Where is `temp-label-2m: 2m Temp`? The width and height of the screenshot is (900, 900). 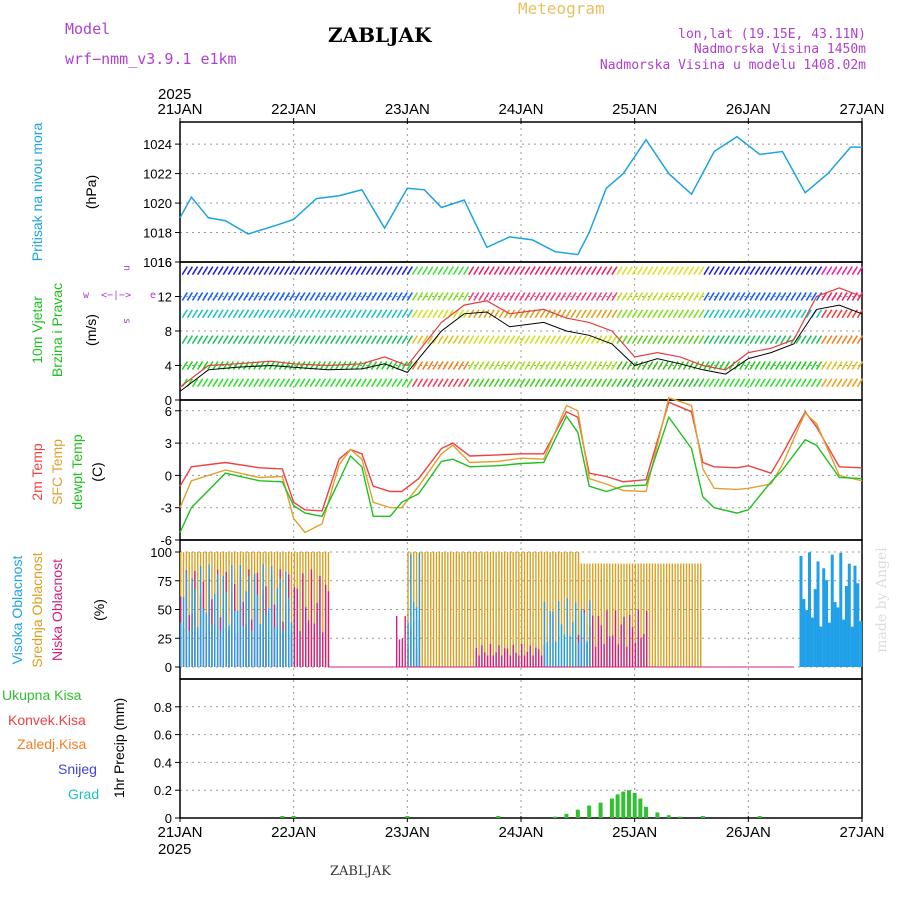 temp-label-2m: 2m Temp is located at coordinates (37, 472).